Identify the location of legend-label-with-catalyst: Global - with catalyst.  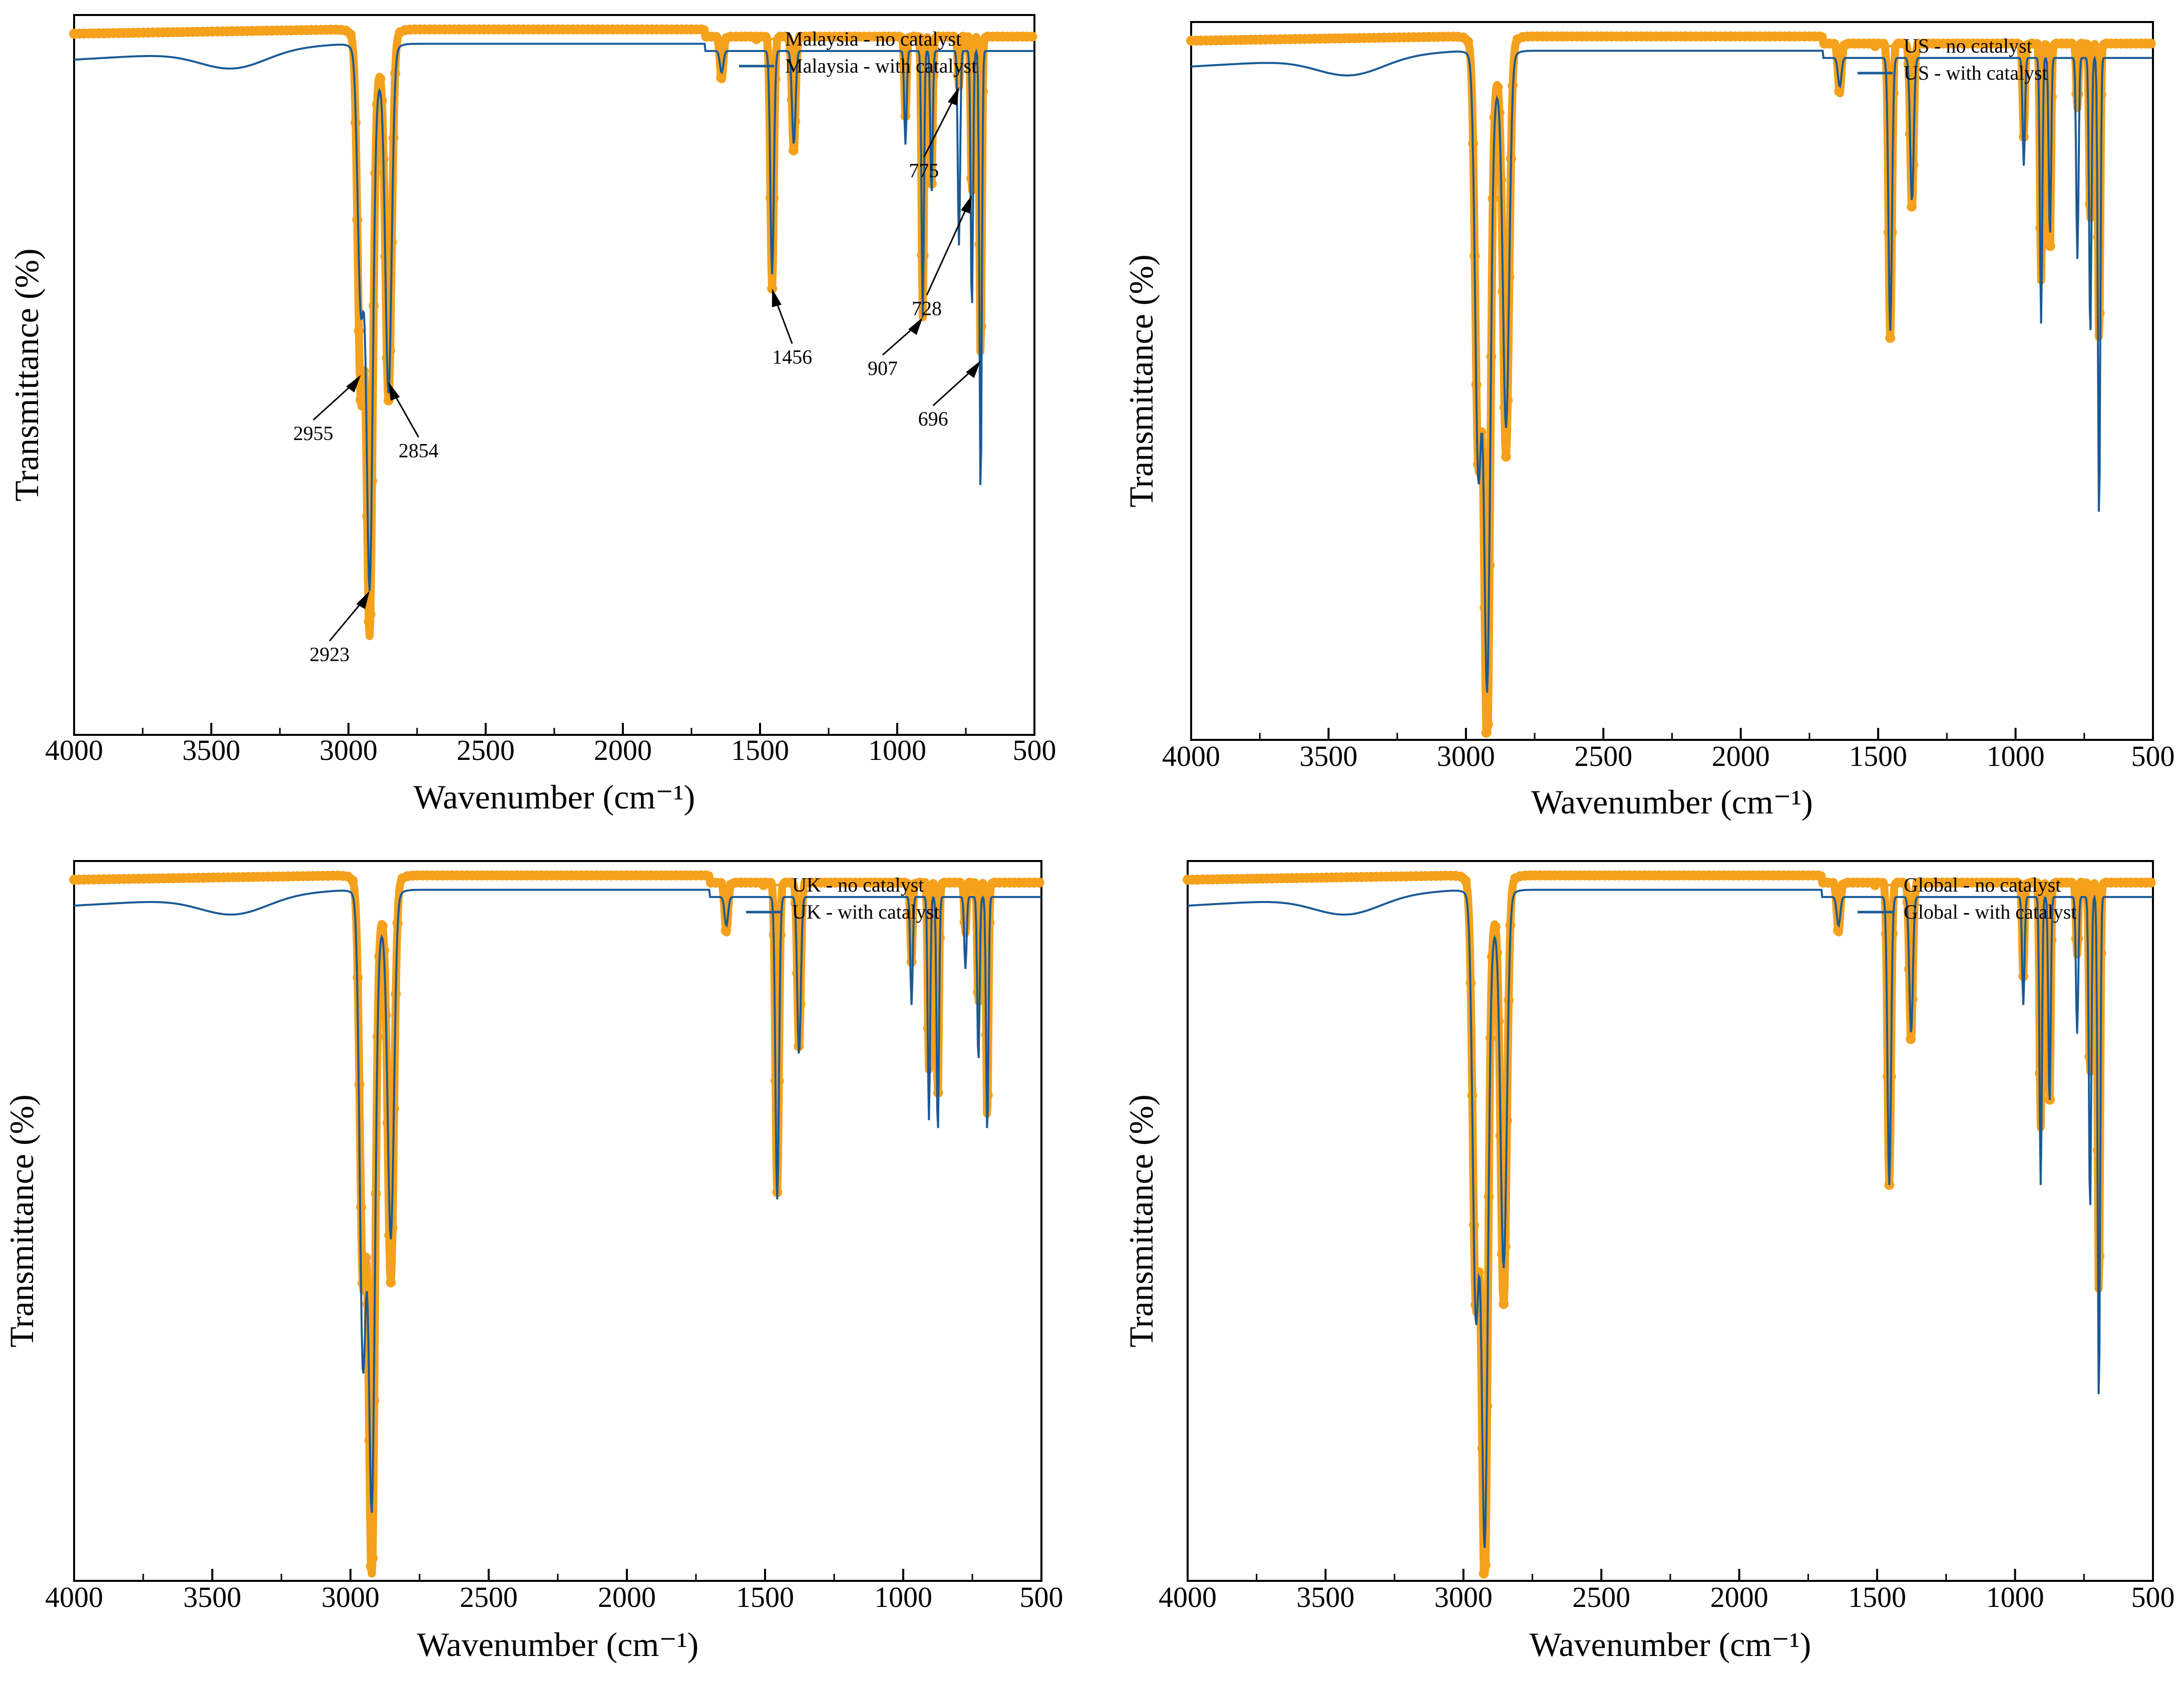
(1990, 912).